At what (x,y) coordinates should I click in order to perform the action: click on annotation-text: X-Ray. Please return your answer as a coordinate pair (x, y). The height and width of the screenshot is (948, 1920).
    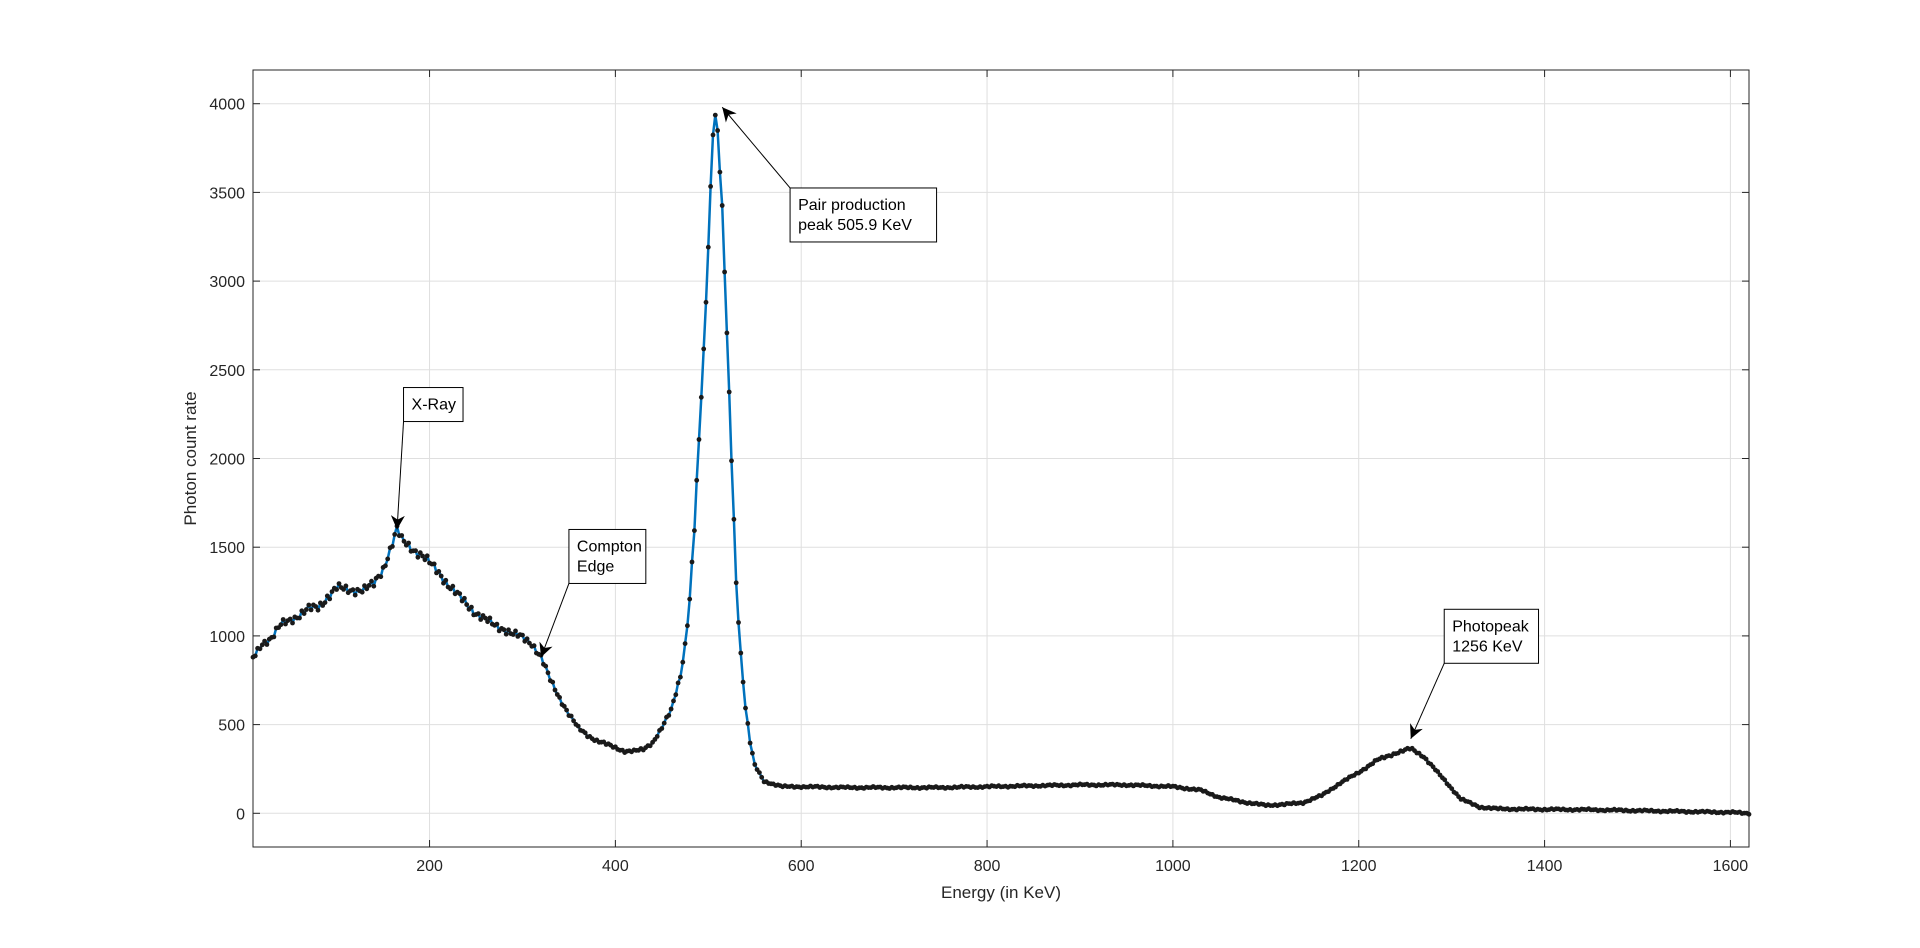
    Looking at the image, I should click on (434, 405).